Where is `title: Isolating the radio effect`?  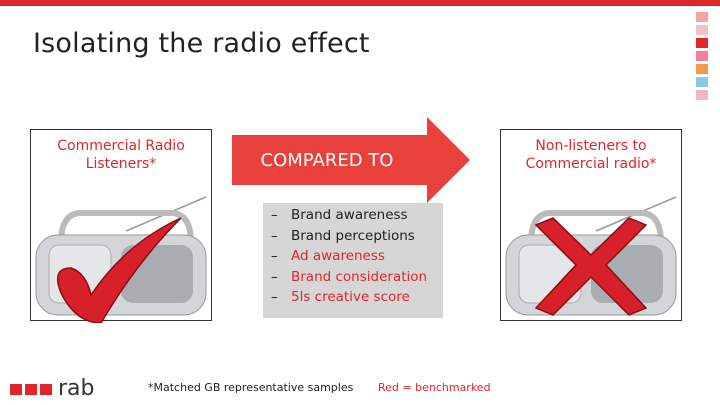
title: Isolating the radio effect is located at coordinates (201, 43).